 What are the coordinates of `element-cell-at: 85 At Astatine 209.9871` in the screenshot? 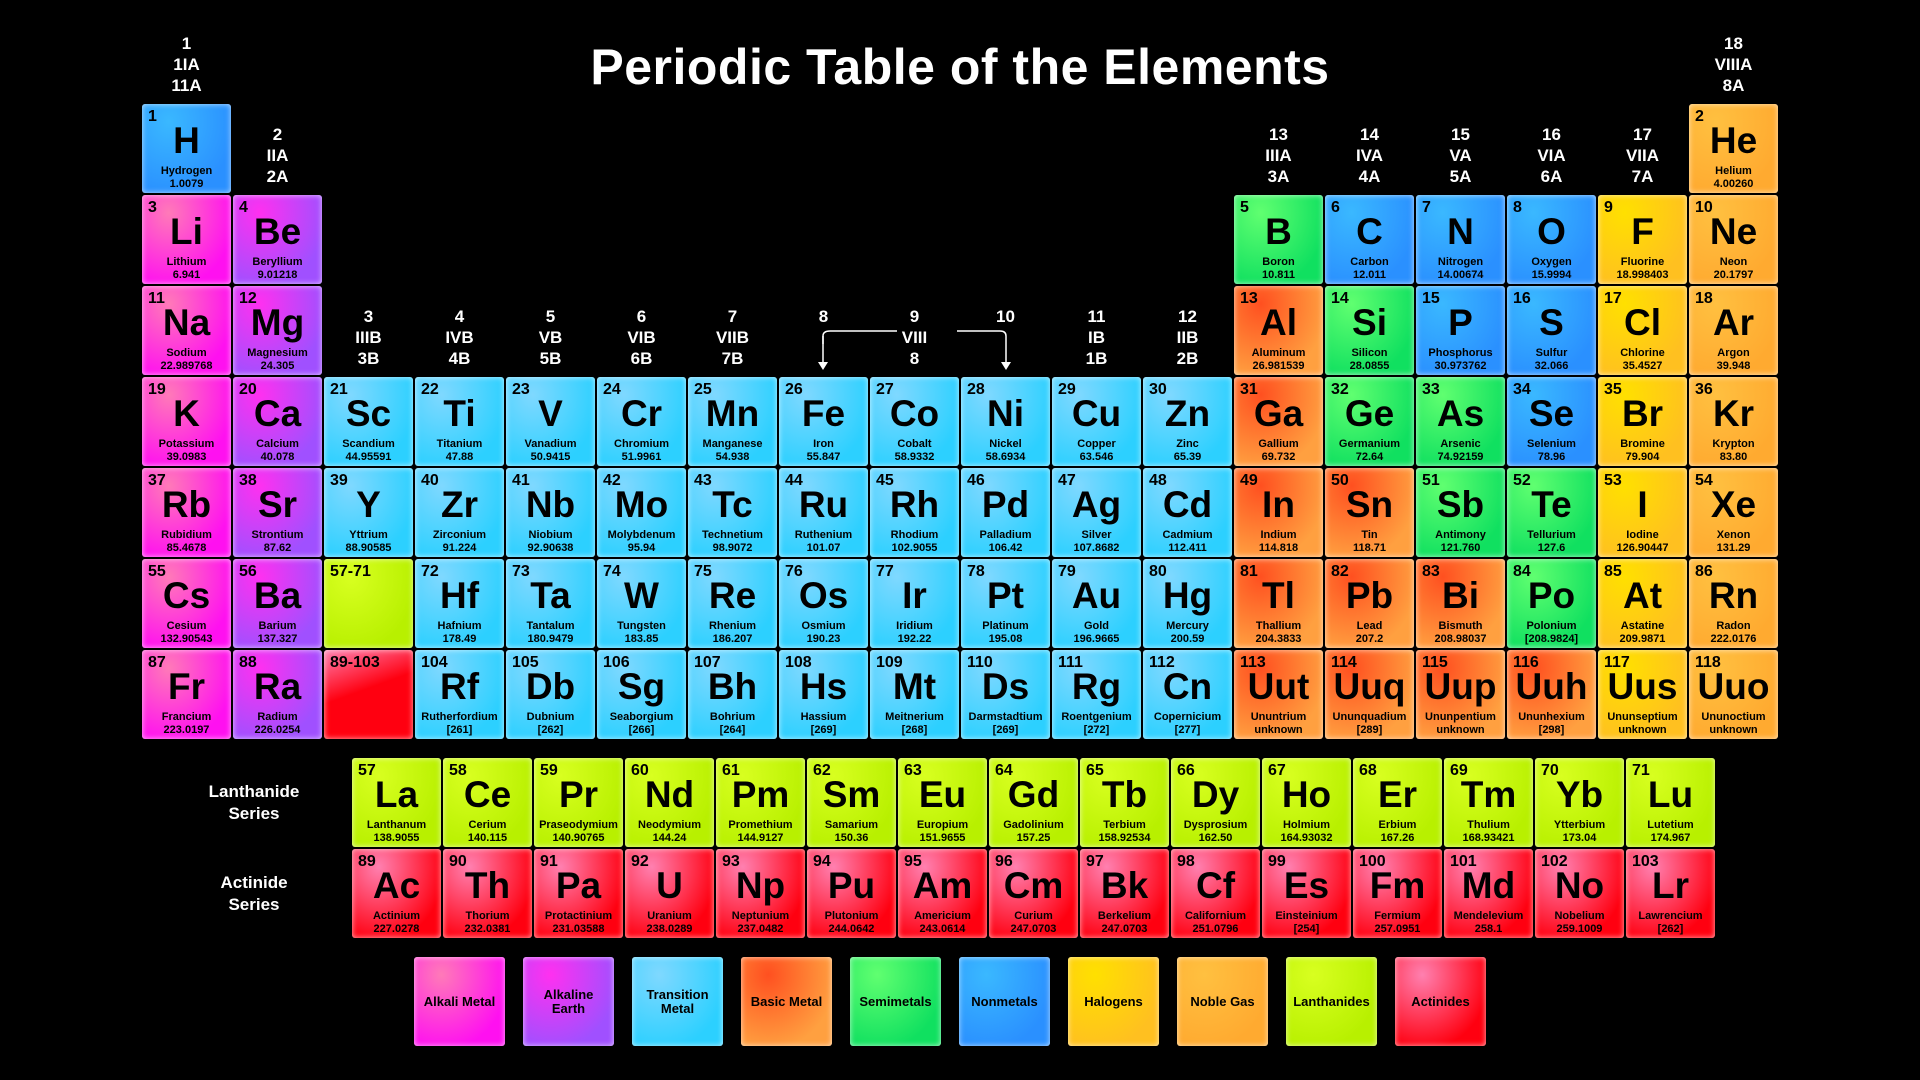 It's located at (1642, 603).